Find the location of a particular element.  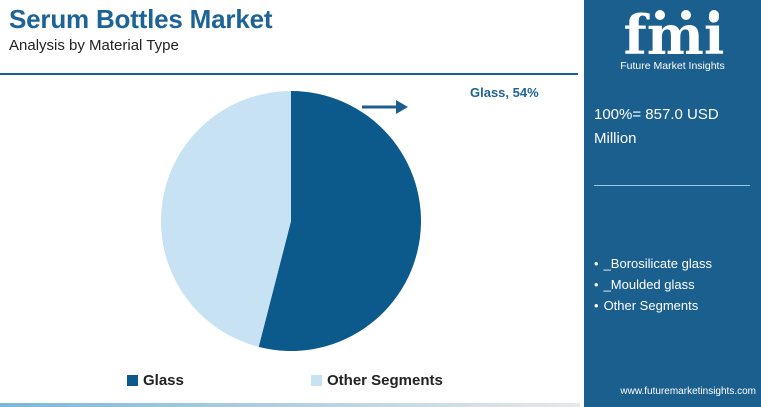

chart-title: Serum Bottles Market is located at coordinates (141, 19).